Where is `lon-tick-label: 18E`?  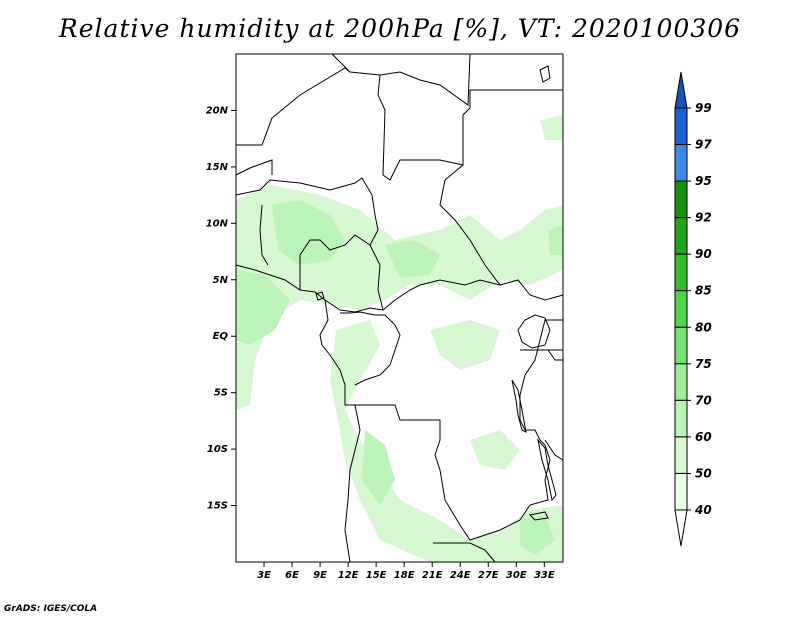 lon-tick-label: 18E is located at coordinates (404, 575).